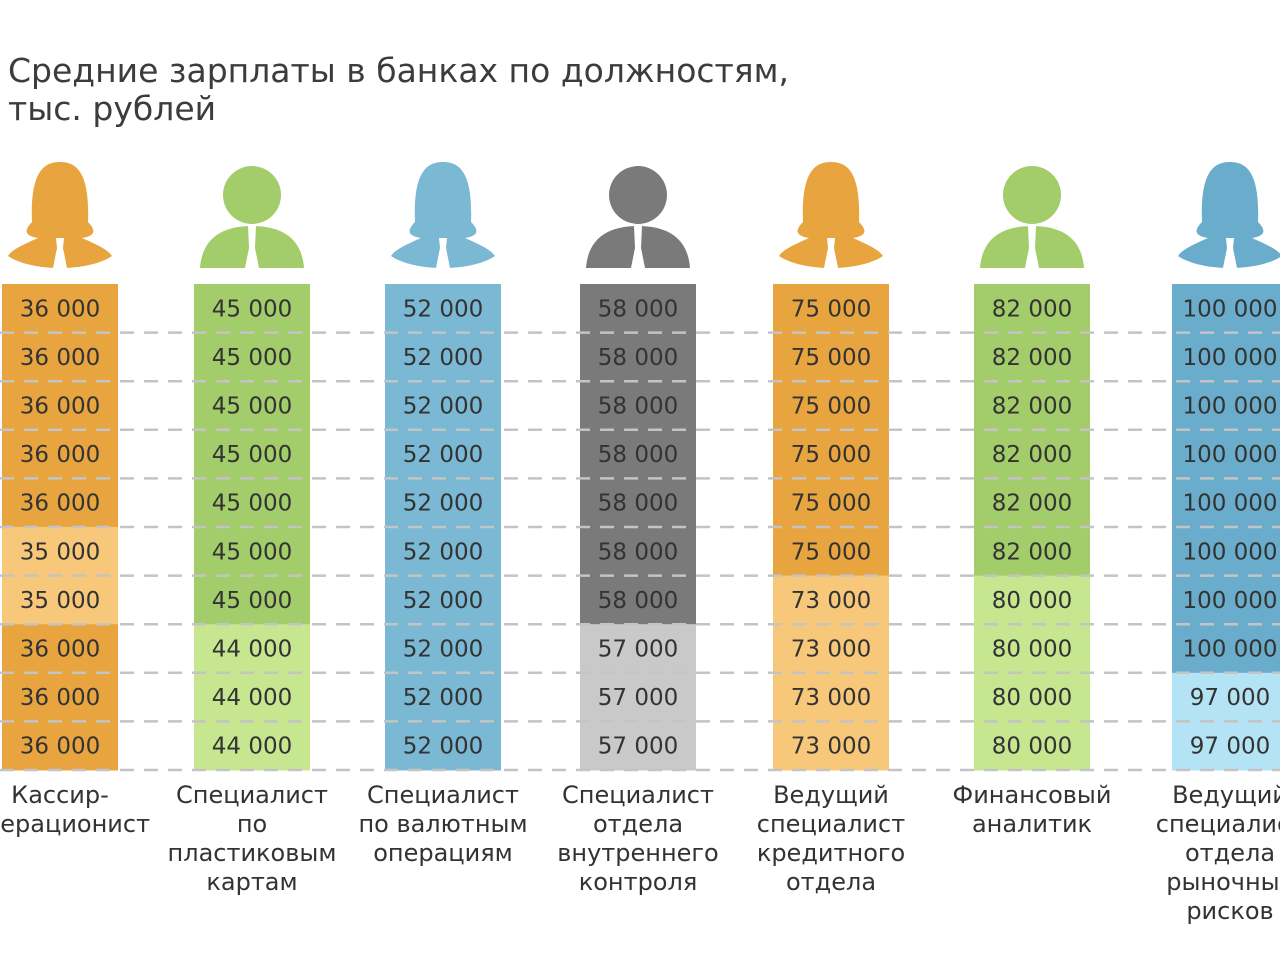  What do you see at coordinates (1032, 747) in the screenshot?
I see `salary-value: 80 000` at bounding box center [1032, 747].